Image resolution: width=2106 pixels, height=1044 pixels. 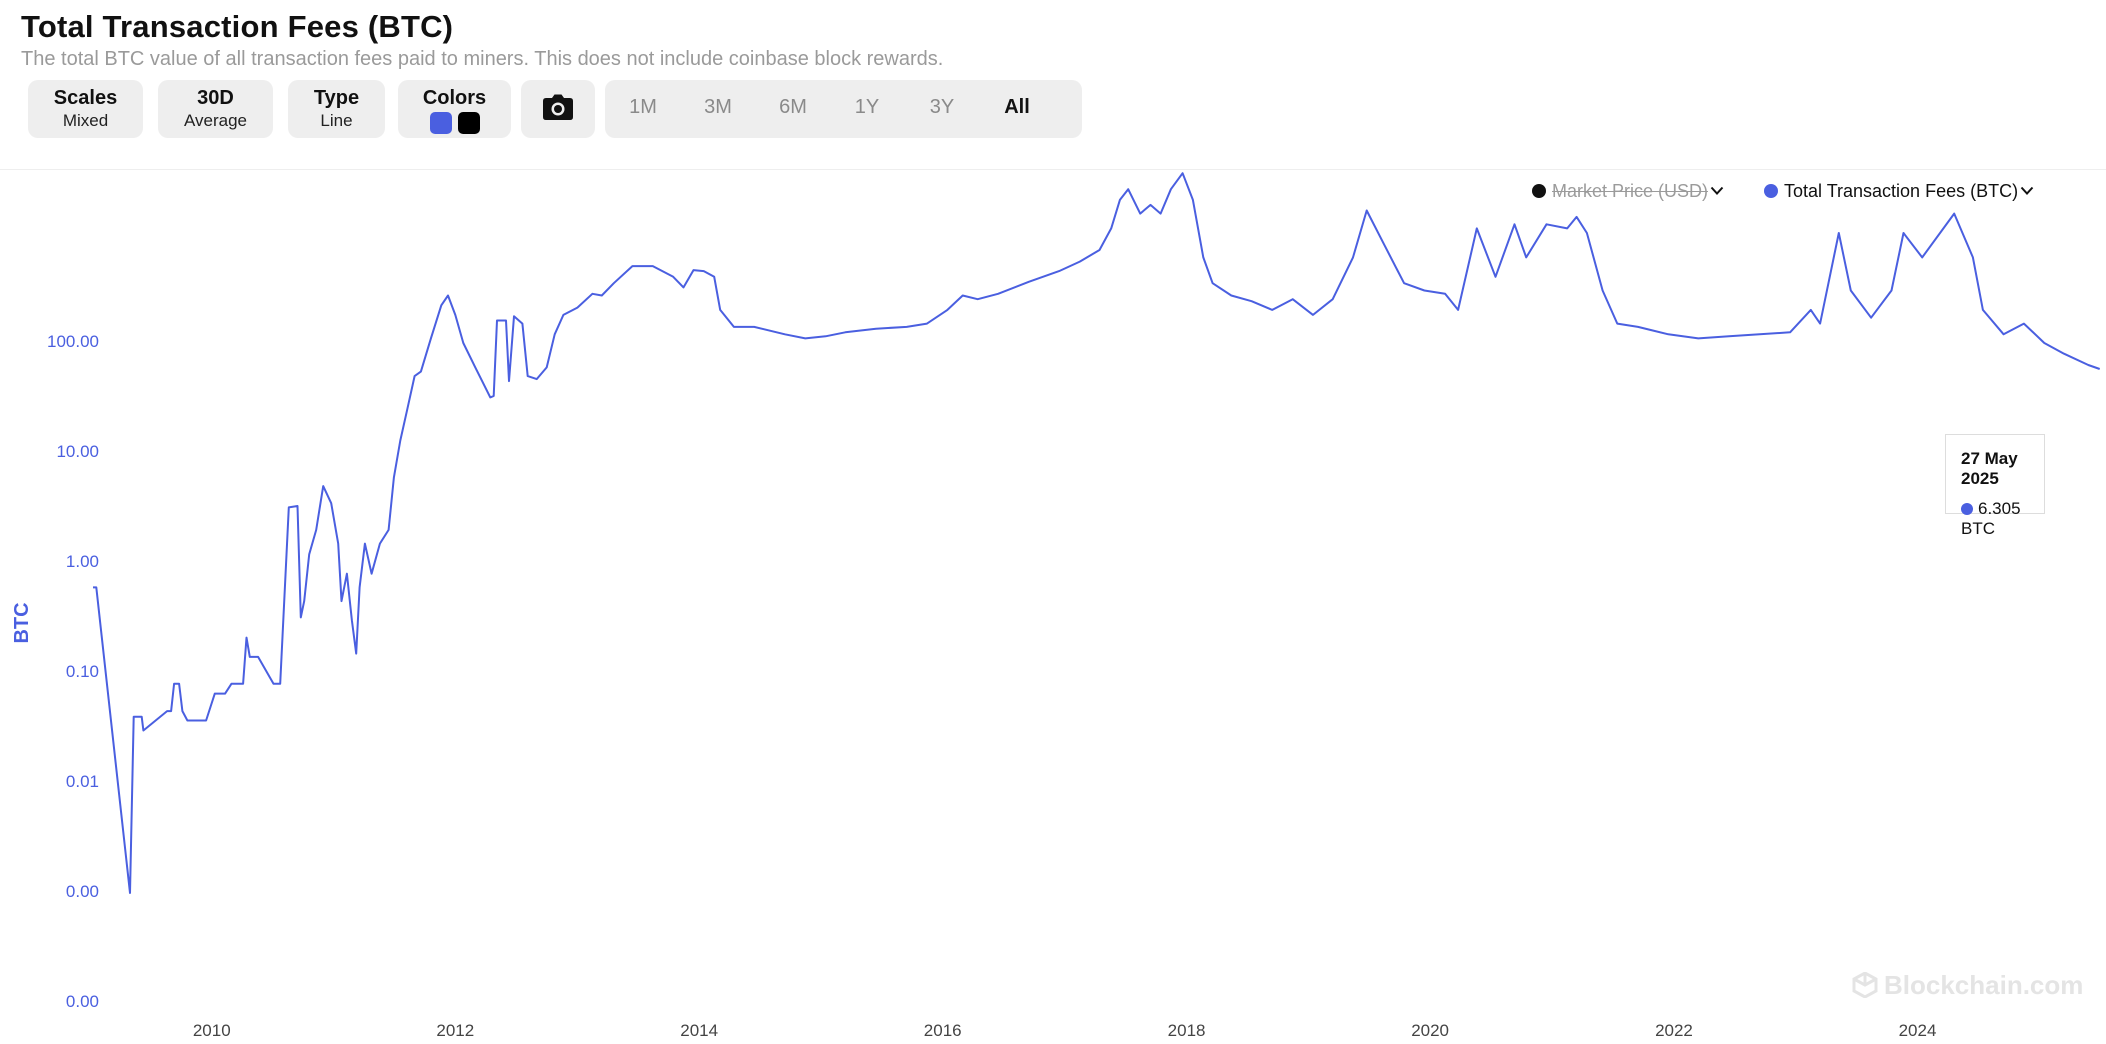 What do you see at coordinates (82, 561) in the screenshot?
I see `y-tick-label: 1.00` at bounding box center [82, 561].